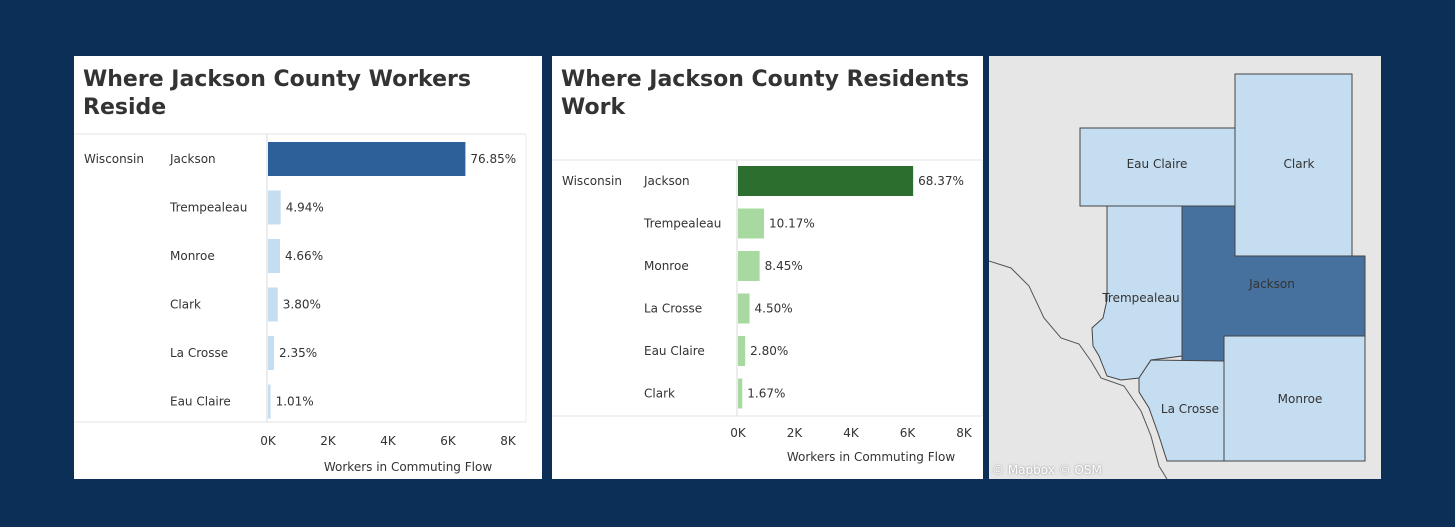 This screenshot has width=1455, height=527. I want to click on chart-1-data-label: 10.17%, so click(792, 224).